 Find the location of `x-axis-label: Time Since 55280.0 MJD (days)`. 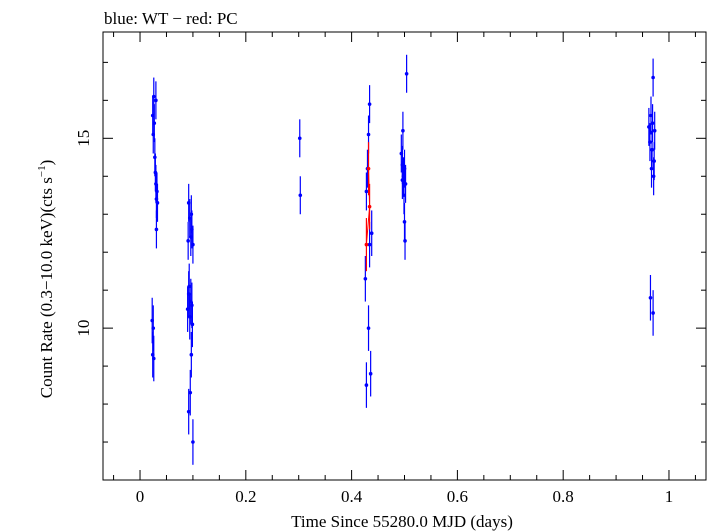

x-axis-label: Time Since 55280.0 MJD (days) is located at coordinates (402, 521).